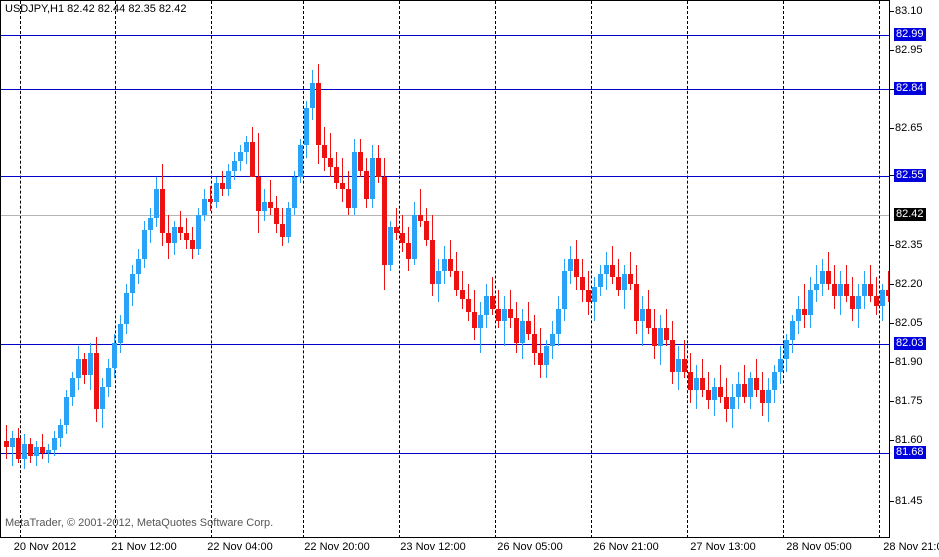 The height and width of the screenshot is (557, 939). Describe the element at coordinates (911, 547) in the screenshot. I see `time-tick-label: 28 Nov 21:00` at that location.